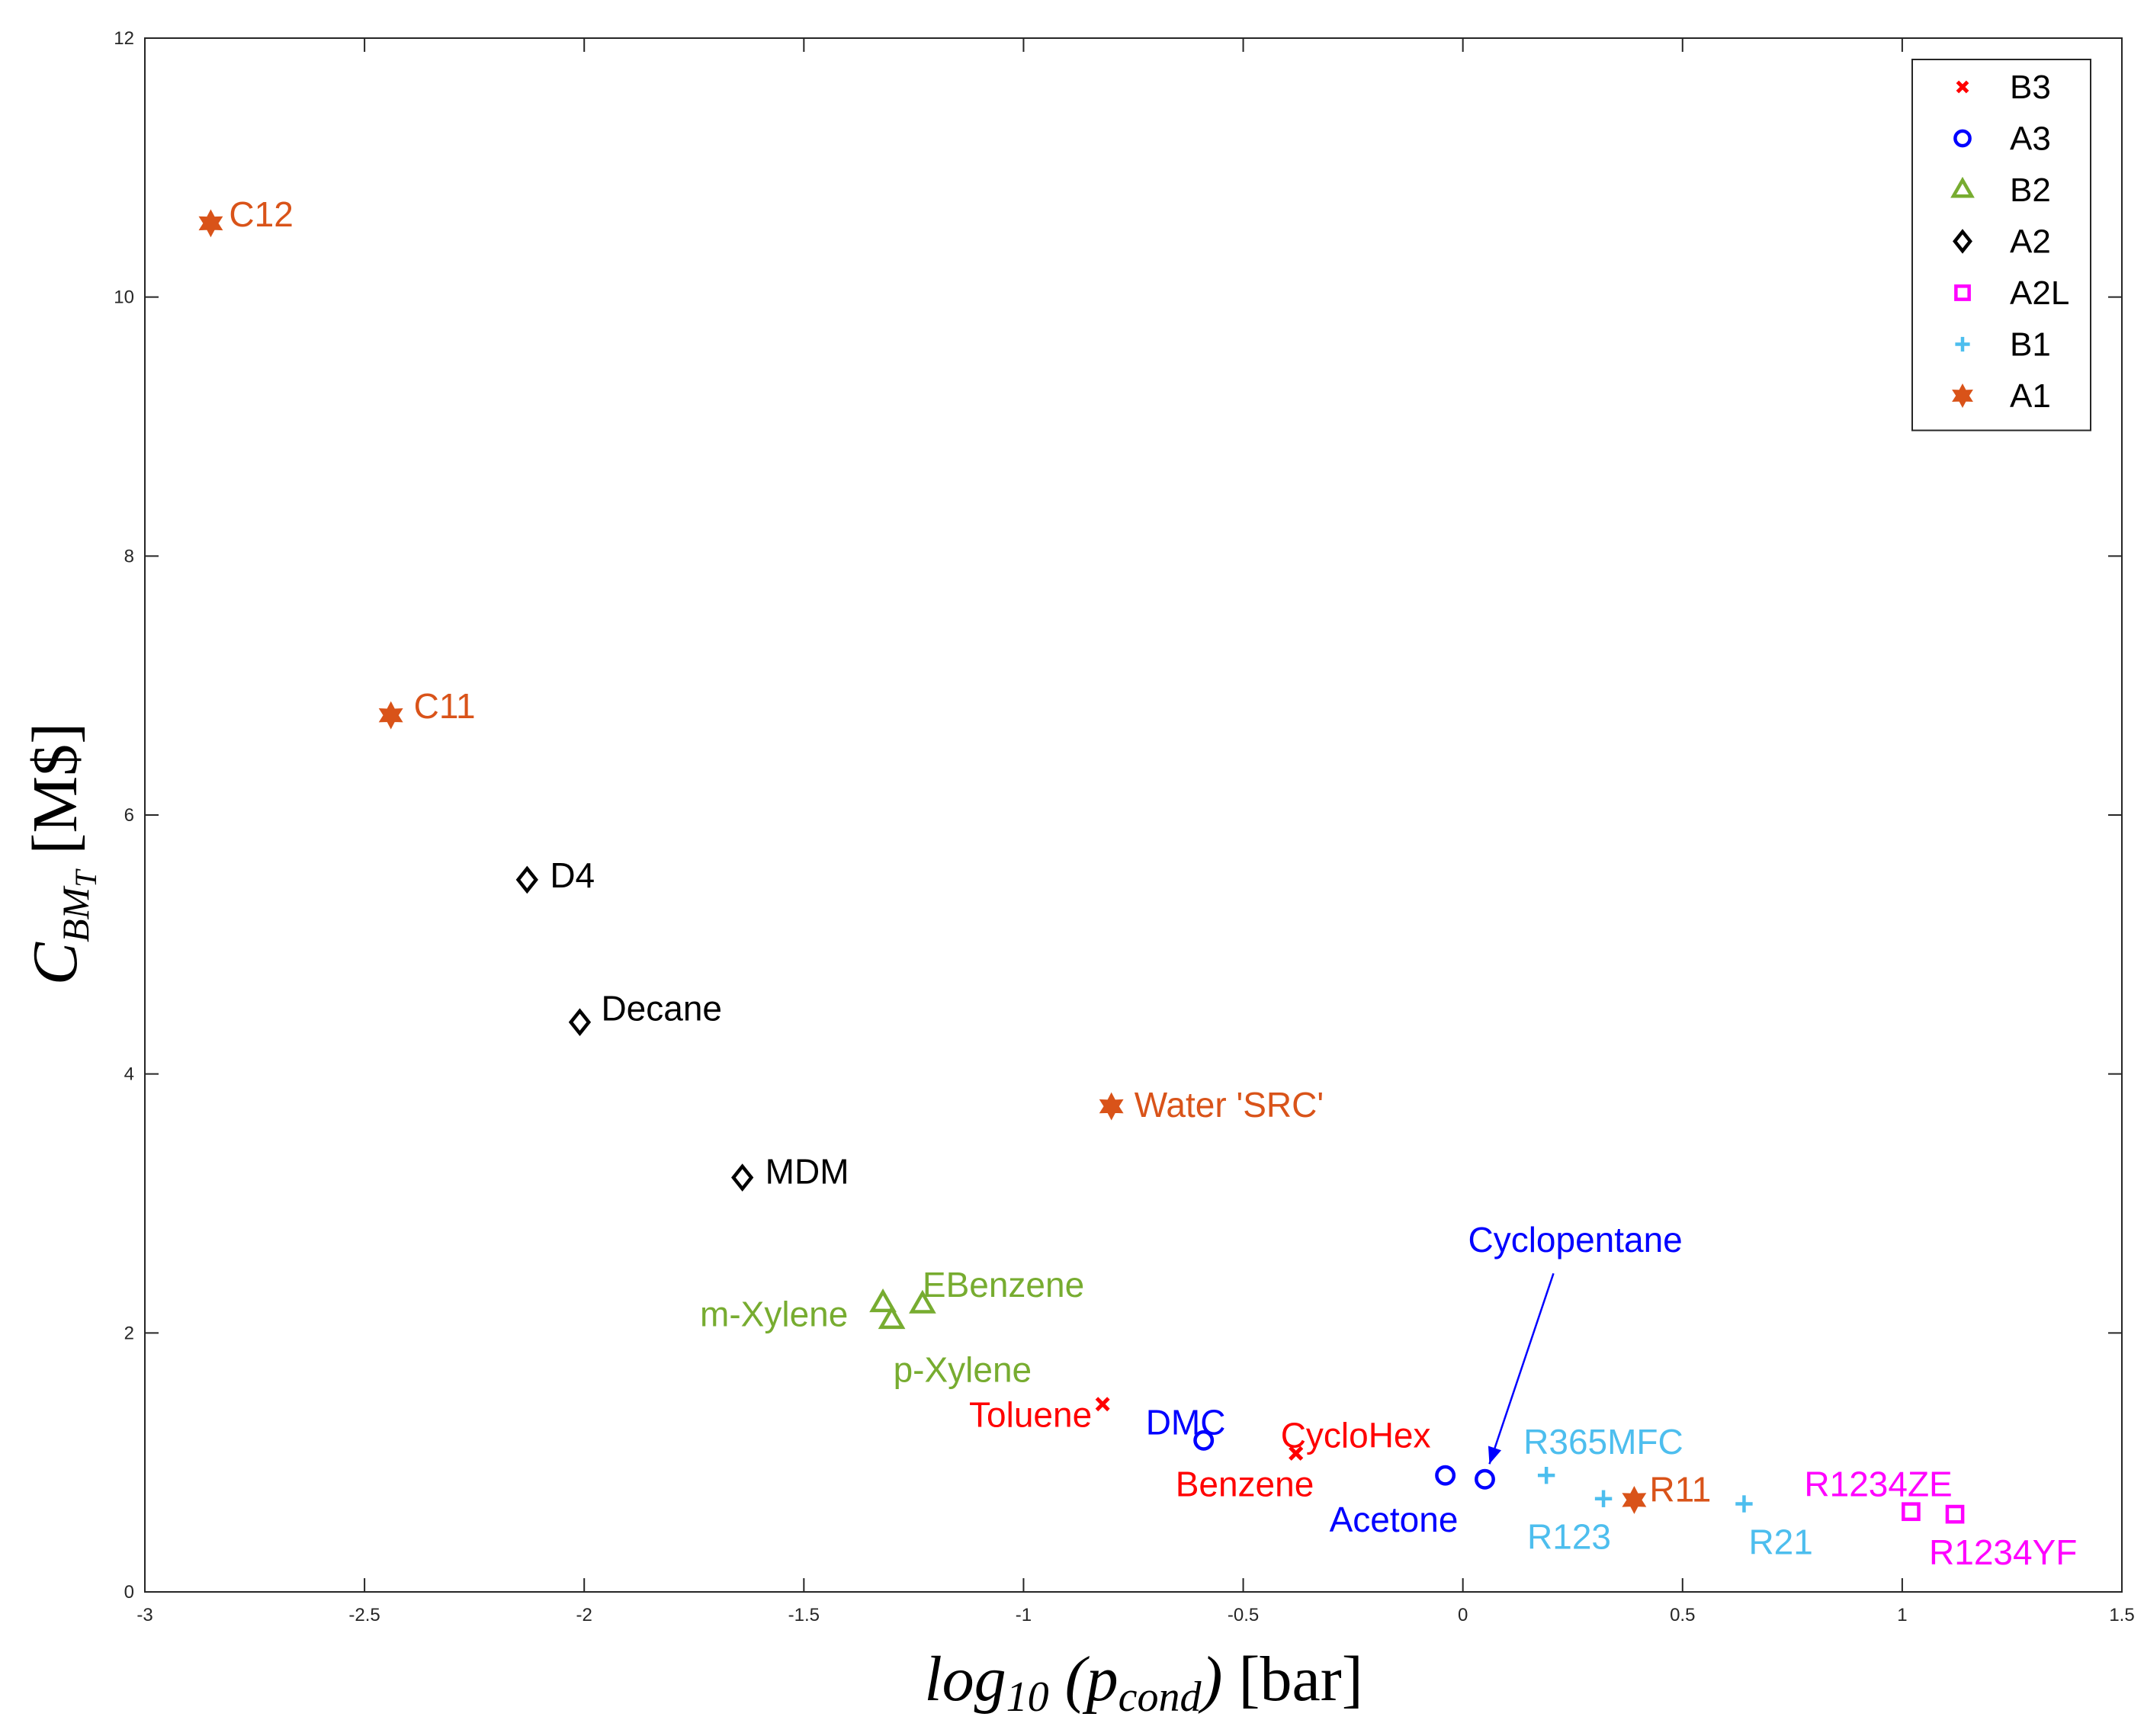  Describe the element at coordinates (1186, 1422) in the screenshot. I see `point-label: DMC` at that location.